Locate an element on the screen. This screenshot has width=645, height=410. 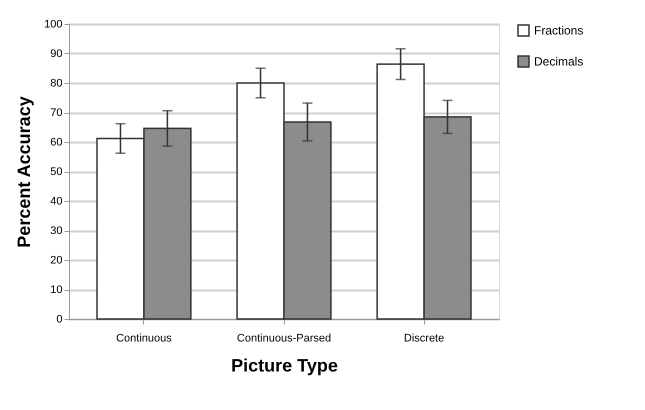
y-tick-label: 60 is located at coordinates (56, 142).